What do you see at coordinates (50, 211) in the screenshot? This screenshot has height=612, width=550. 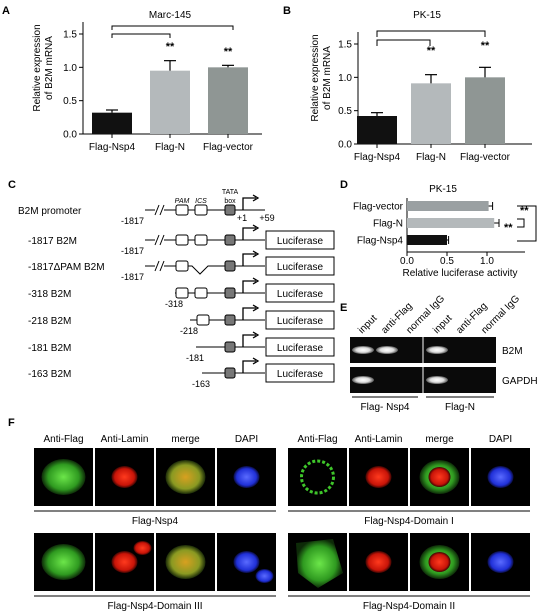 I see `construct-label-0: B2M promoter` at bounding box center [50, 211].